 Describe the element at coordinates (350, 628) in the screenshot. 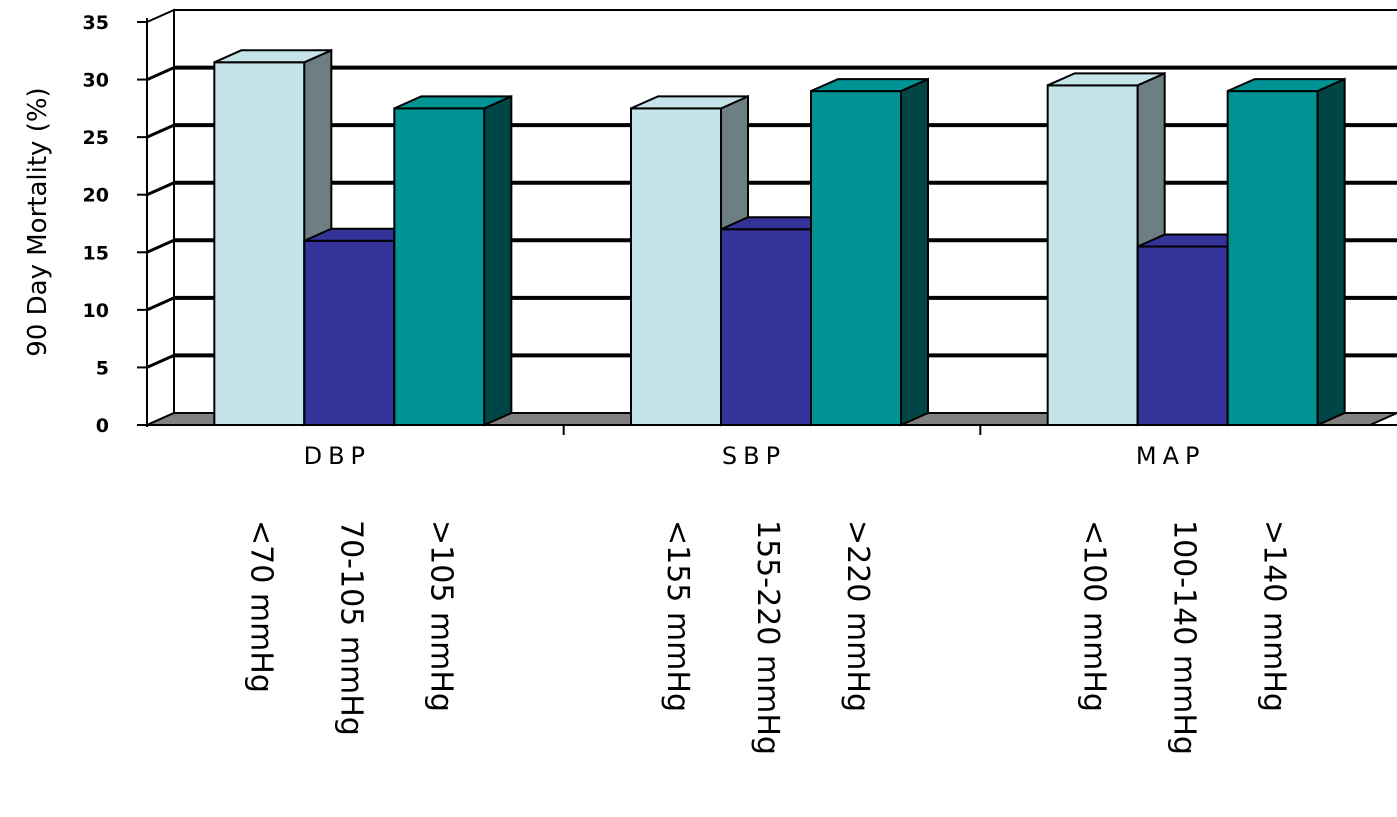

I see `range-label: 70-105 mmHg` at that location.